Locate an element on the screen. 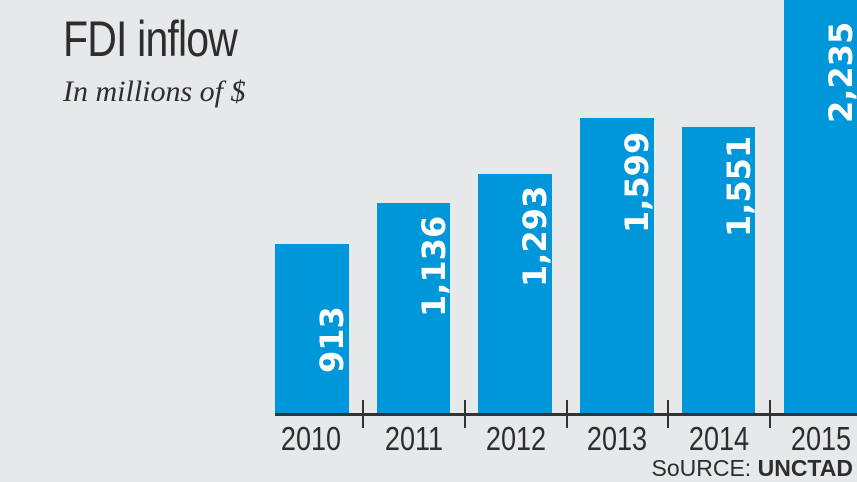 Image resolution: width=857 pixels, height=482 pixels. x-label-2010: 2010 is located at coordinates (311, 438).